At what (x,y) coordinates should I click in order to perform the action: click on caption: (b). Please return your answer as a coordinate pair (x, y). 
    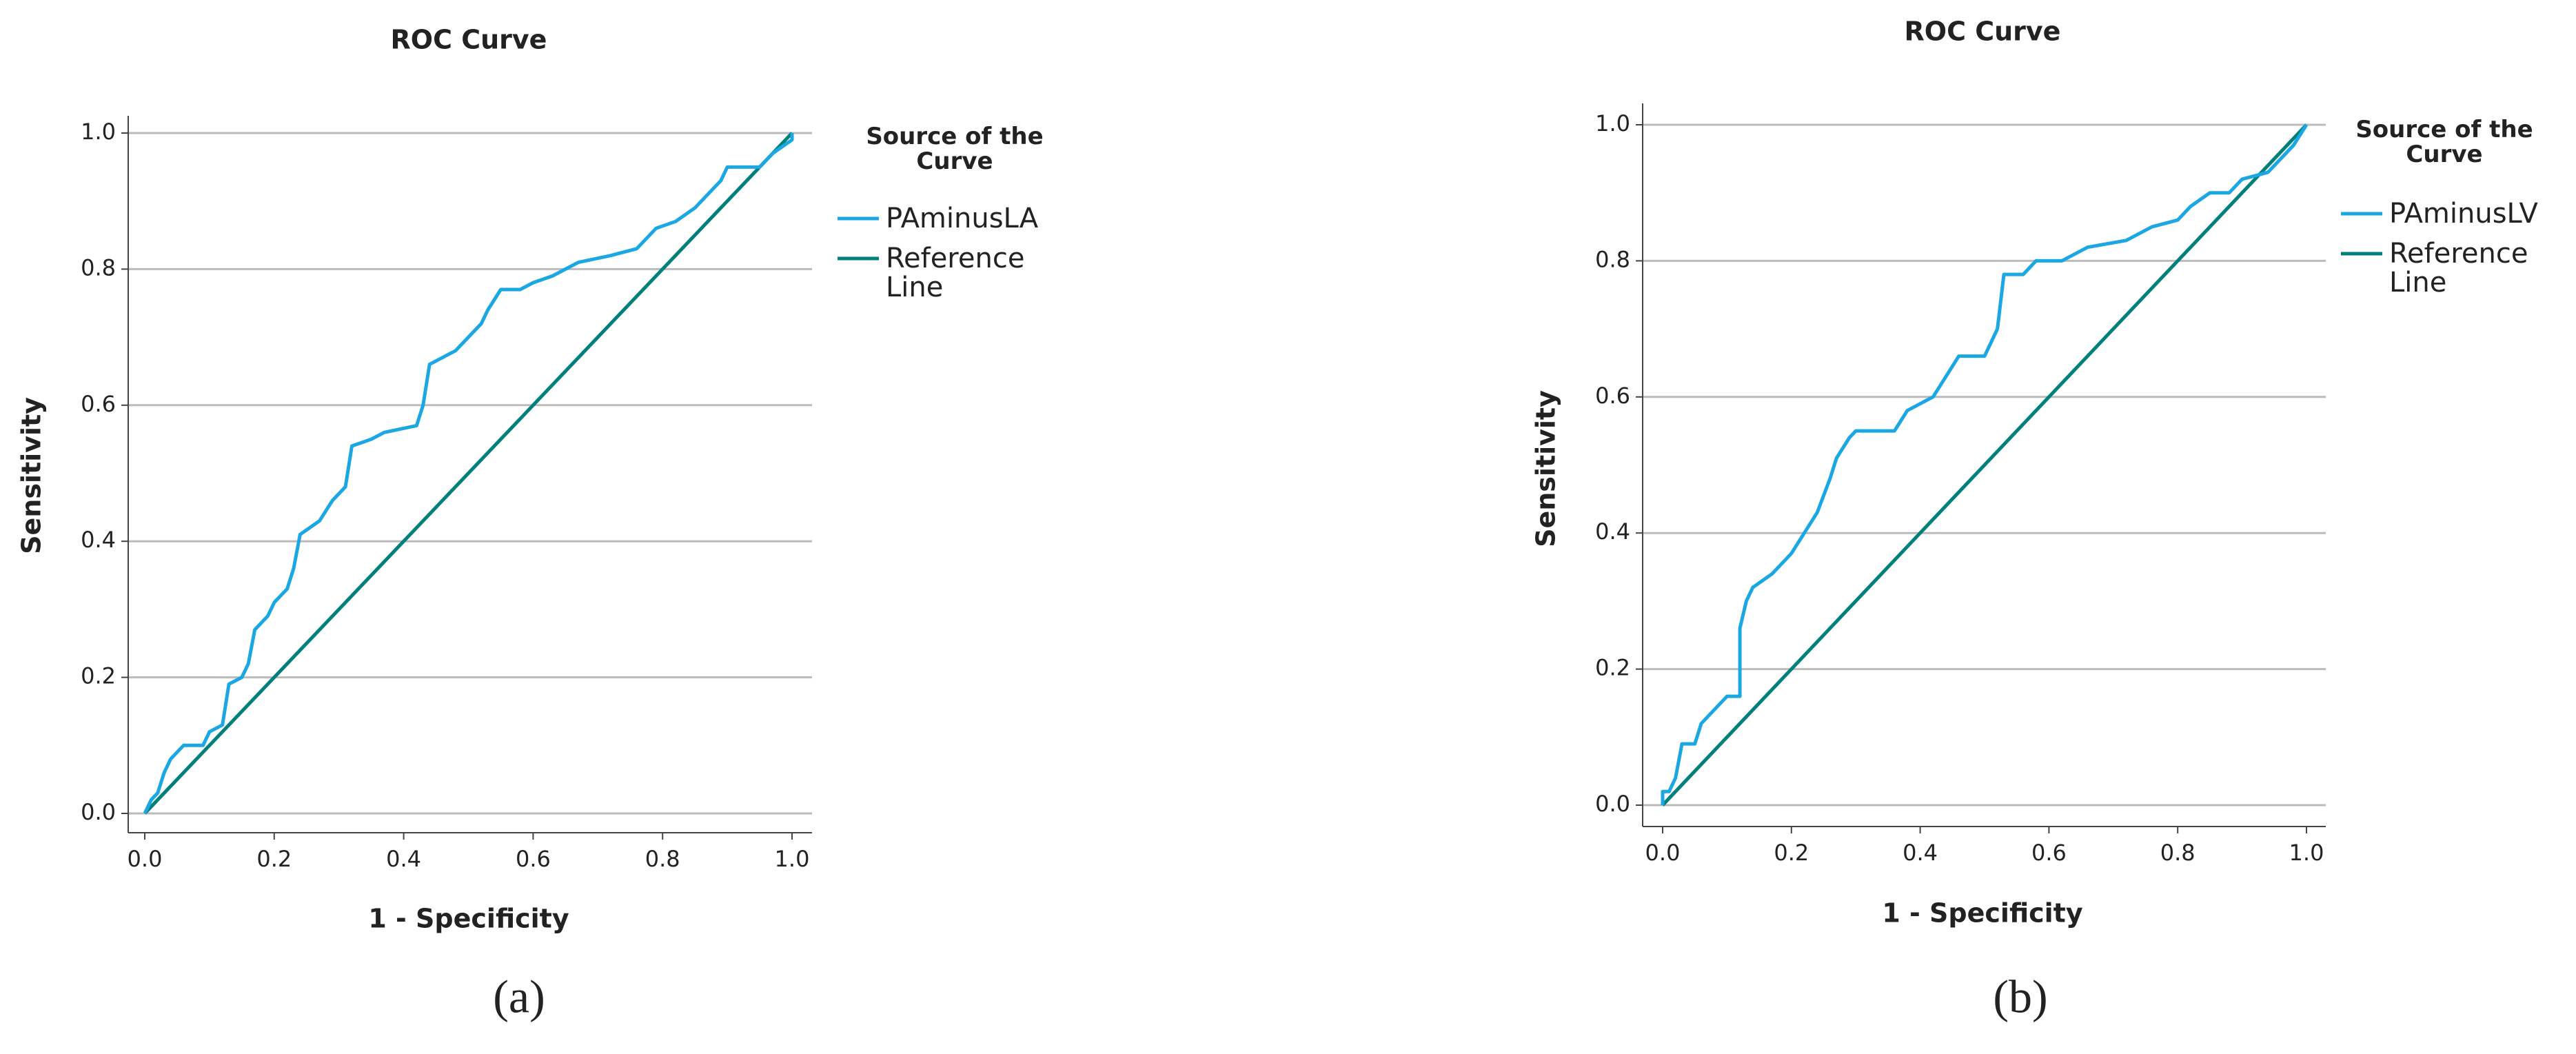
    Looking at the image, I should click on (2020, 997).